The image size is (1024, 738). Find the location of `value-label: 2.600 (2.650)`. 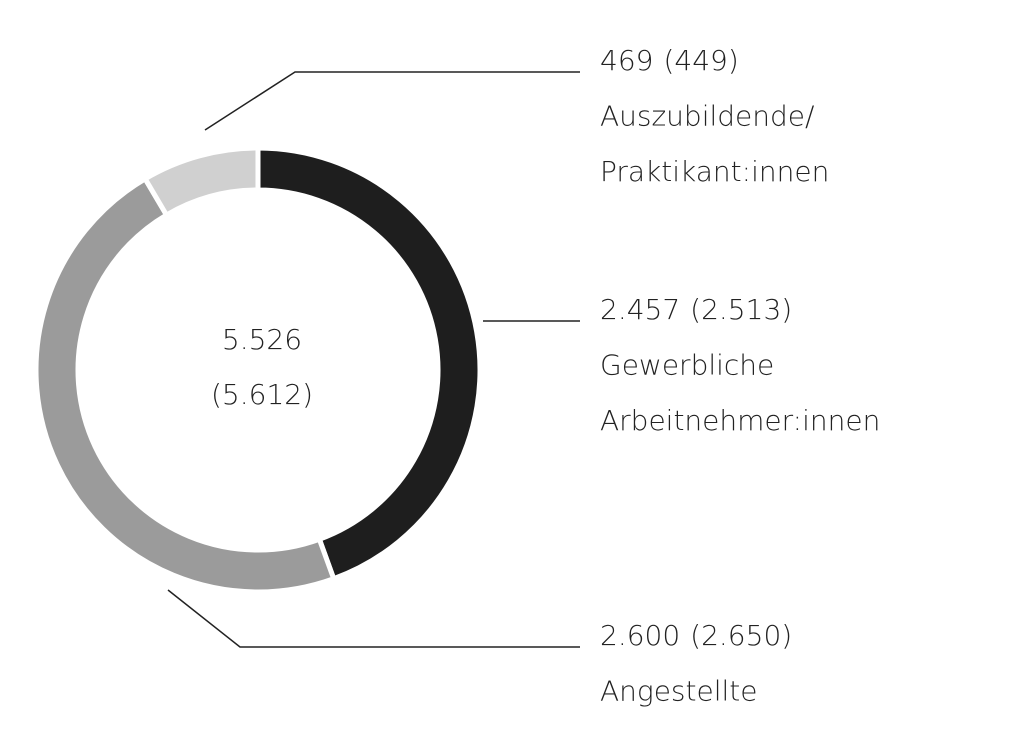

value-label: 2.600 (2.650) is located at coordinates (696, 635).